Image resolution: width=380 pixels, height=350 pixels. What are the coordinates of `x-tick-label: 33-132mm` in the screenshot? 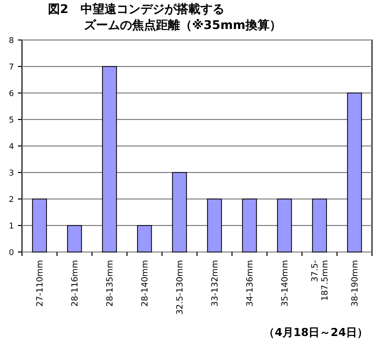 It's located at (215, 283).